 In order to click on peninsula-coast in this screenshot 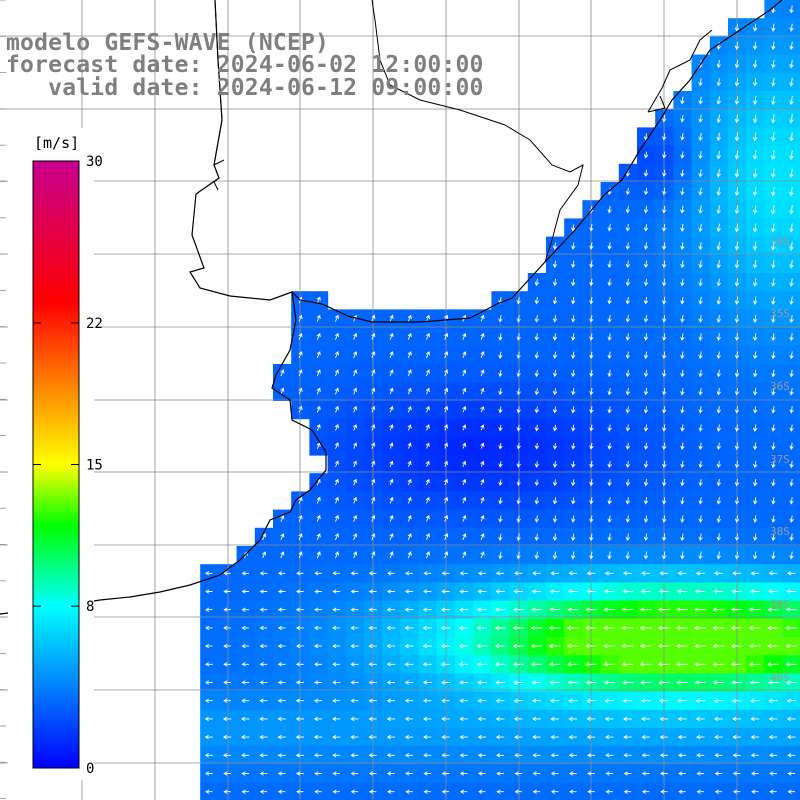, I will do `click(680, 71)`.